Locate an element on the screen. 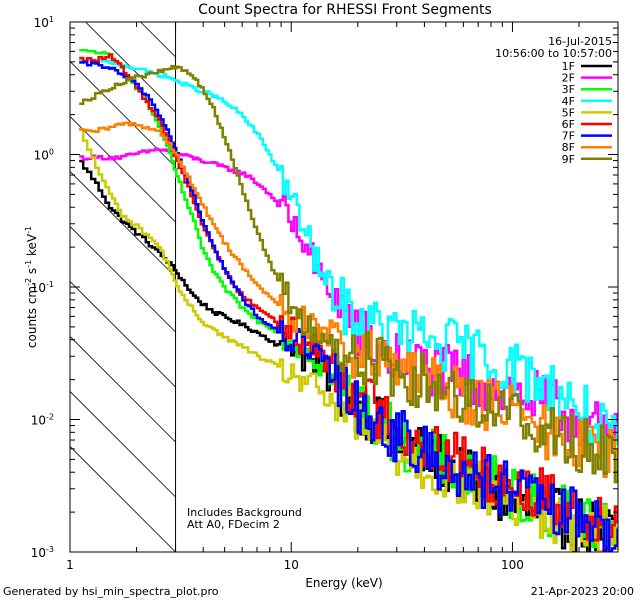 The width and height of the screenshot is (640, 600). annotation-attenuator: Att A0, FDecim 2 is located at coordinates (233, 524).